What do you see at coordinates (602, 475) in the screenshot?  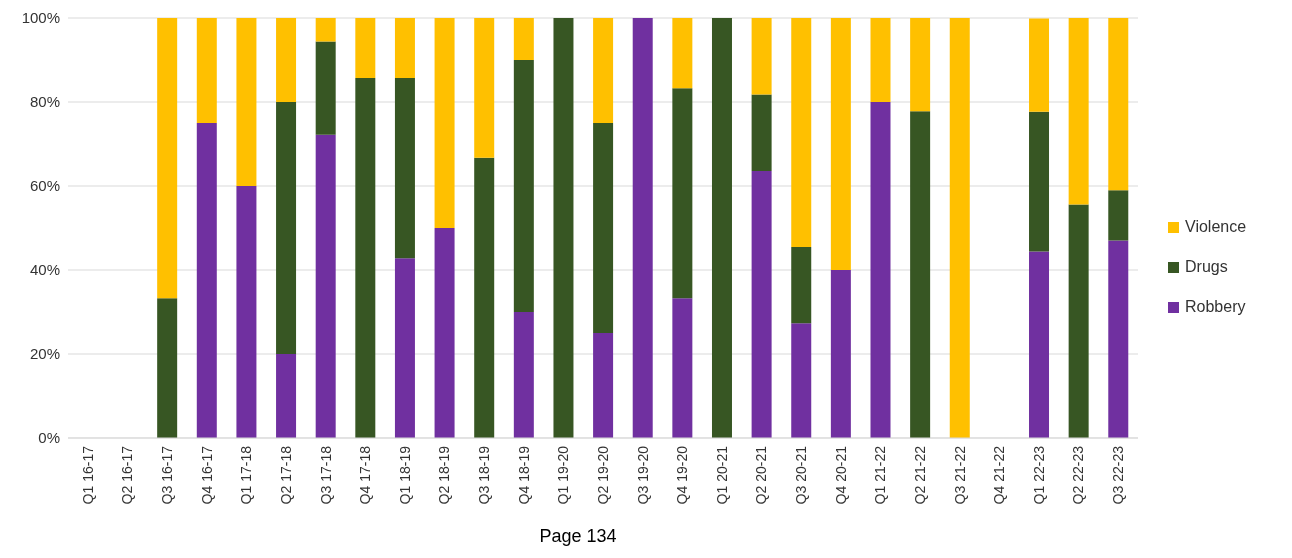 I see `x-tick-label: Q2 19-20` at bounding box center [602, 475].